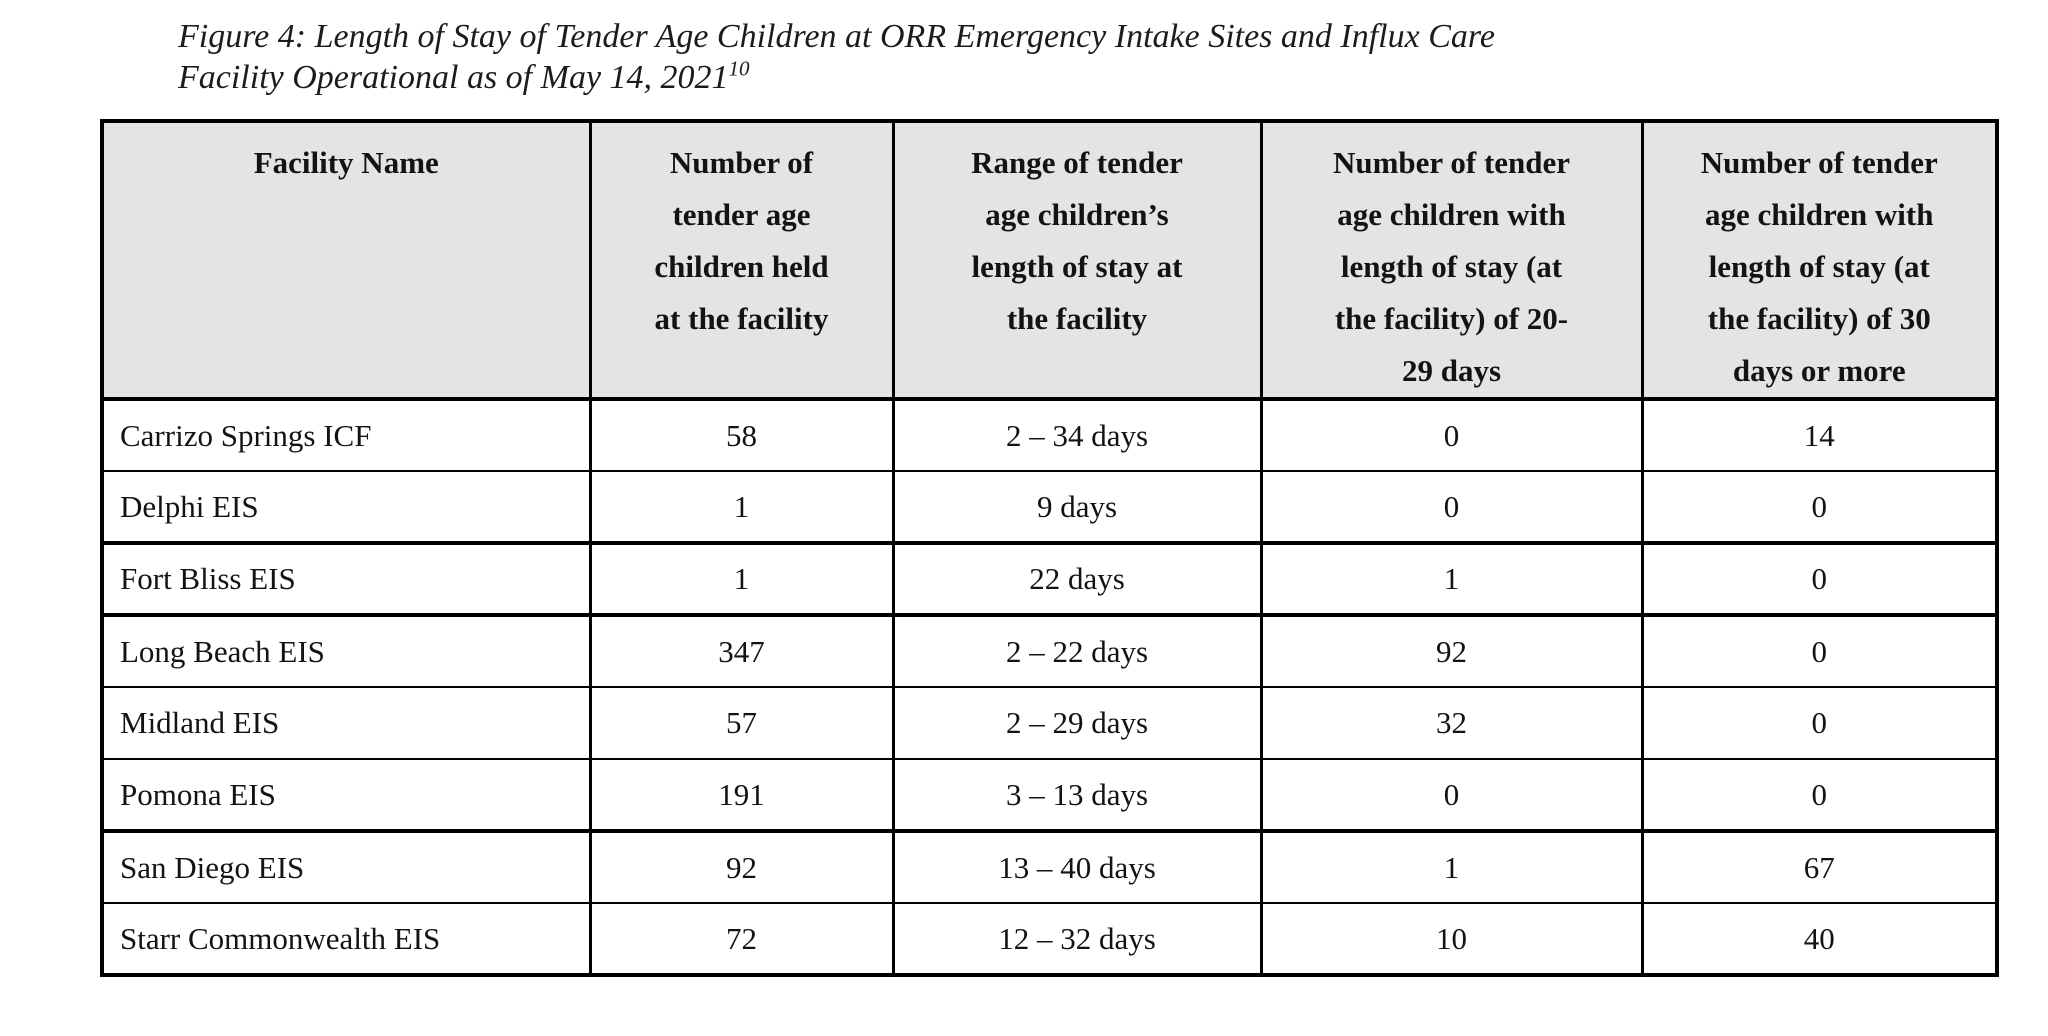 The width and height of the screenshot is (2048, 1036). Describe the element at coordinates (1077, 722) in the screenshot. I see `stay-range-cell: 2 – 29 days` at that location.